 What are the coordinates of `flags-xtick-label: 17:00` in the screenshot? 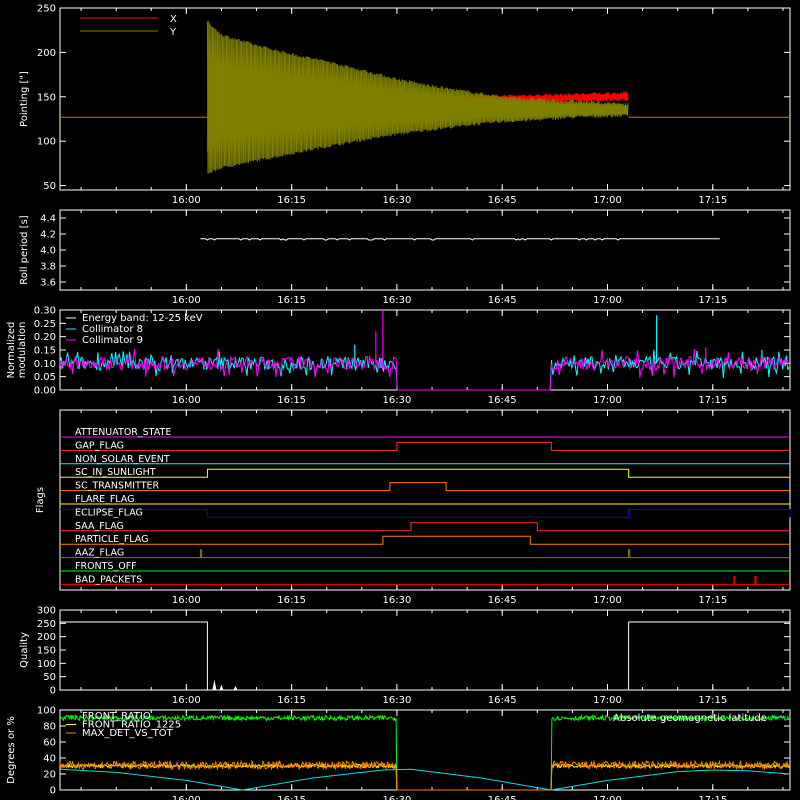 It's located at (607, 600).